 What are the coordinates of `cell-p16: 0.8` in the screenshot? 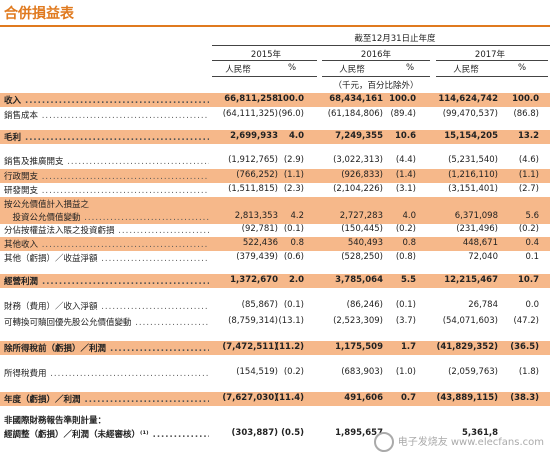 It's located at (409, 243).